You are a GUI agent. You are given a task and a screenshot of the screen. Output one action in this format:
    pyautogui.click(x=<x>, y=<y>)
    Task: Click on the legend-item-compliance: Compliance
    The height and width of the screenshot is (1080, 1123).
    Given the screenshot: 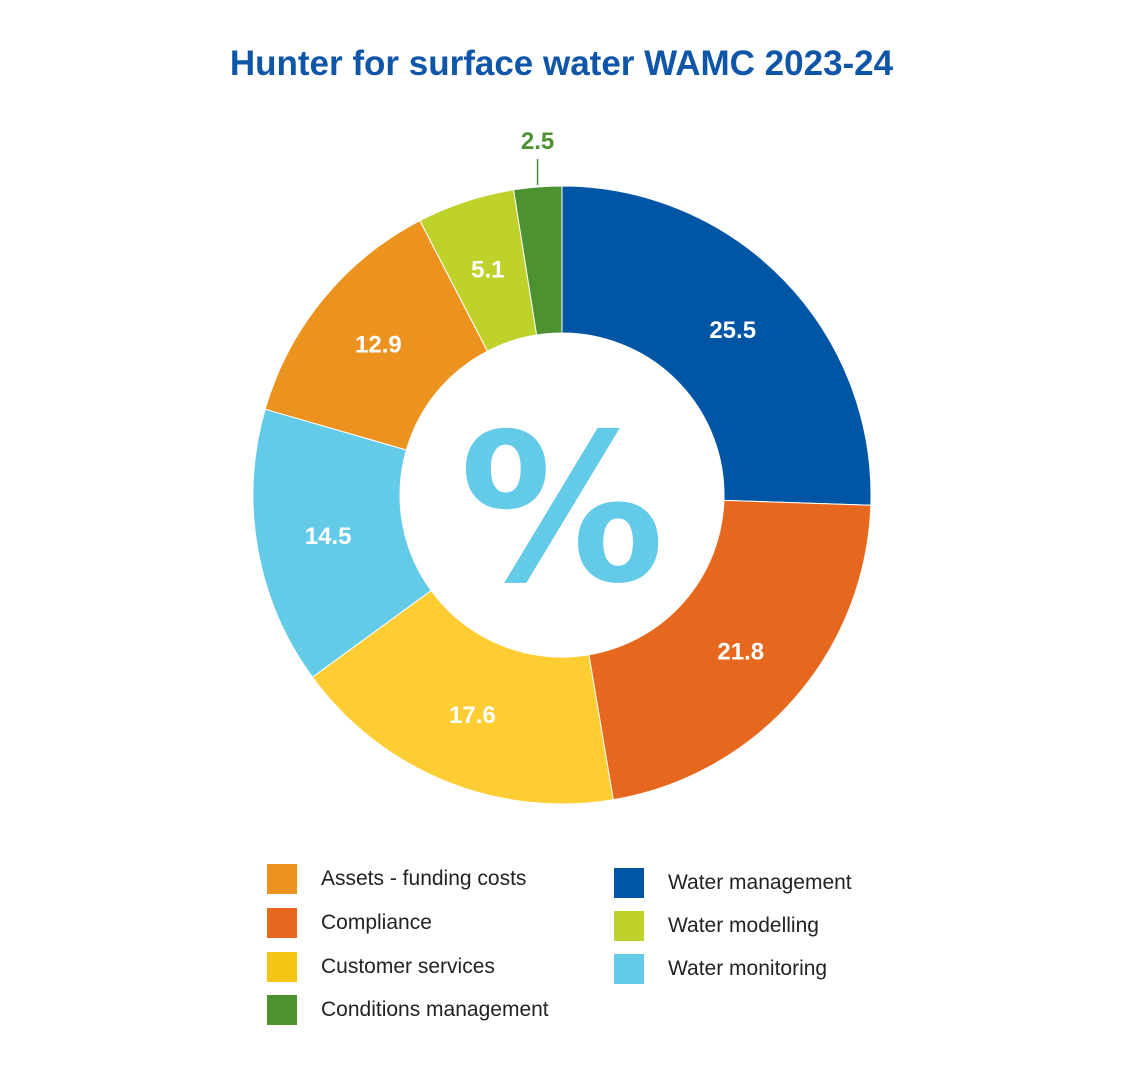 What is the action you would take?
    pyautogui.click(x=349, y=923)
    